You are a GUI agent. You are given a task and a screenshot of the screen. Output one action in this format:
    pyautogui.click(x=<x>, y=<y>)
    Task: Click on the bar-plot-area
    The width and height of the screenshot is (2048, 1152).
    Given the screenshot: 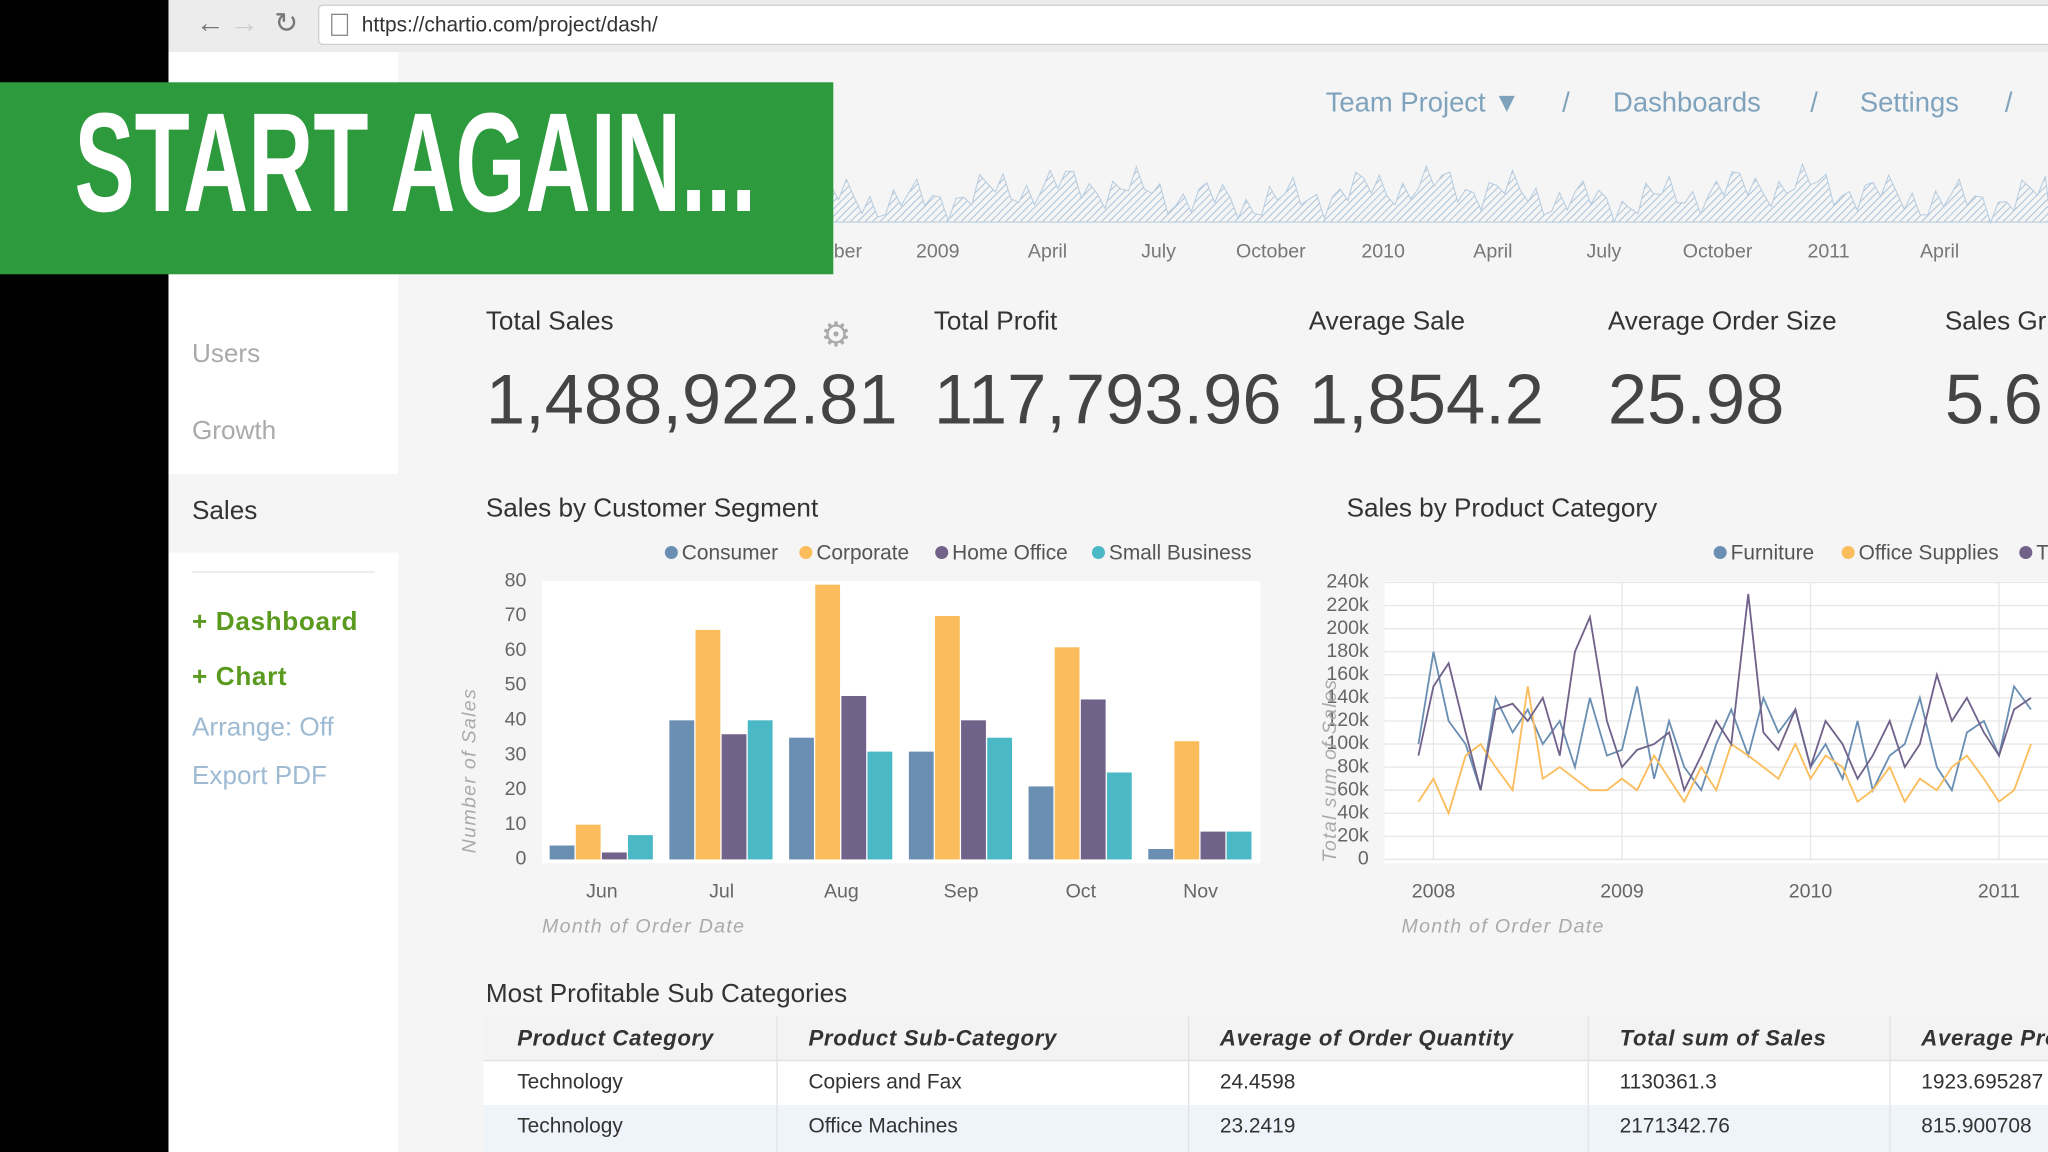 What is the action you would take?
    pyautogui.click(x=901, y=722)
    